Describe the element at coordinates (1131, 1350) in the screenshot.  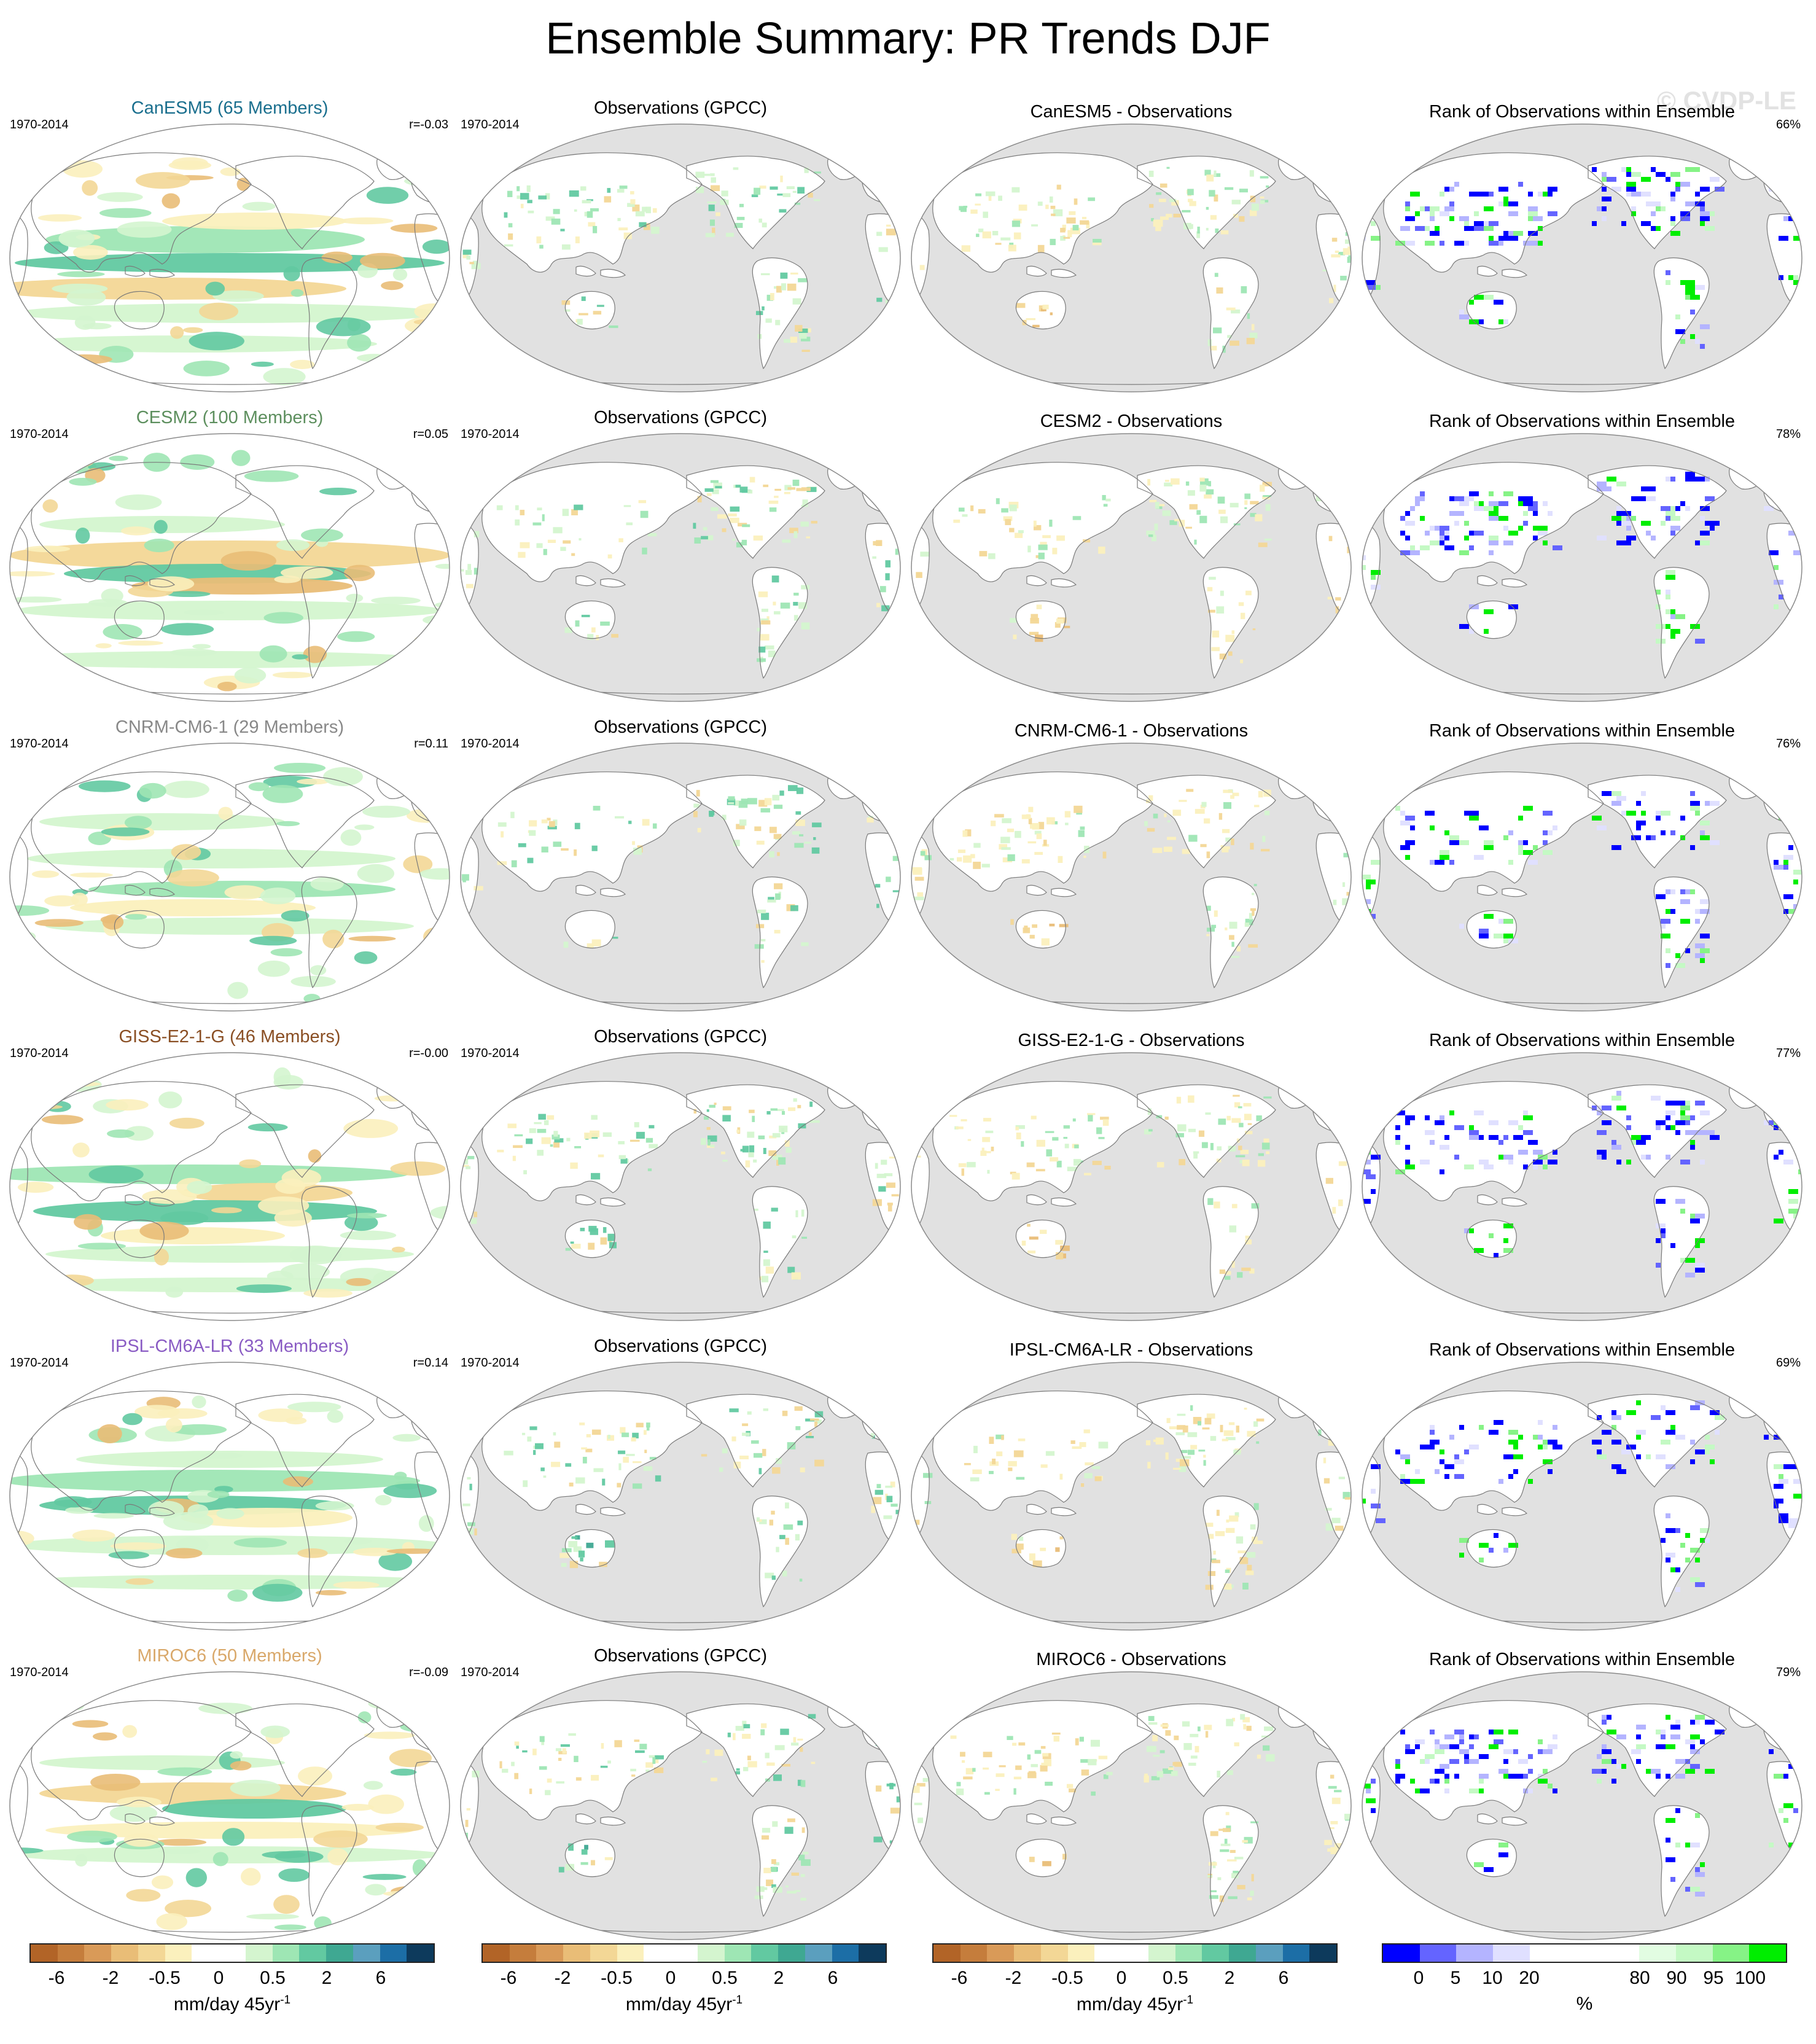
I see `diff-panel-title: IPSL-CM6A-LR - Observations` at that location.